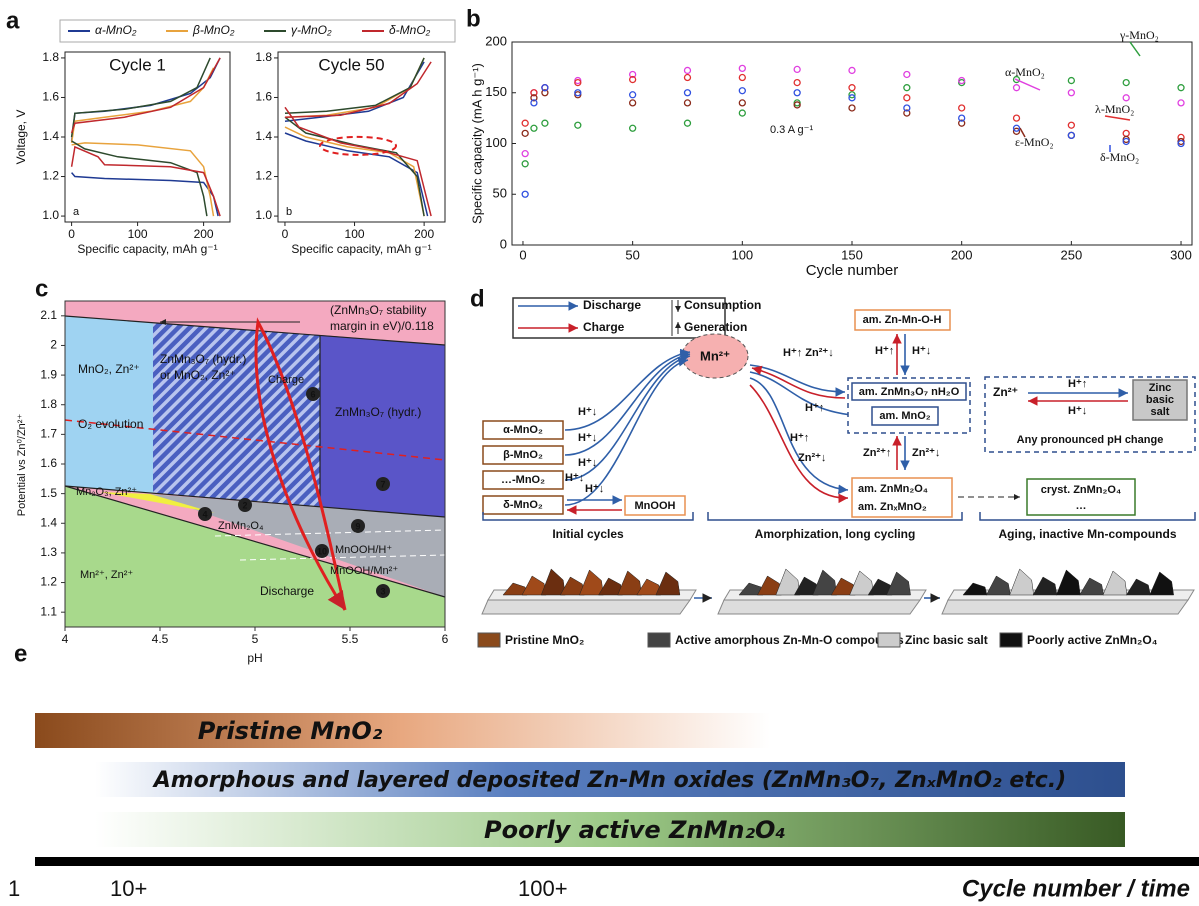 The height and width of the screenshot is (906, 1199). What do you see at coordinates (311, 30) in the screenshot?
I see `legend-label: γ-MnO₂` at bounding box center [311, 30].